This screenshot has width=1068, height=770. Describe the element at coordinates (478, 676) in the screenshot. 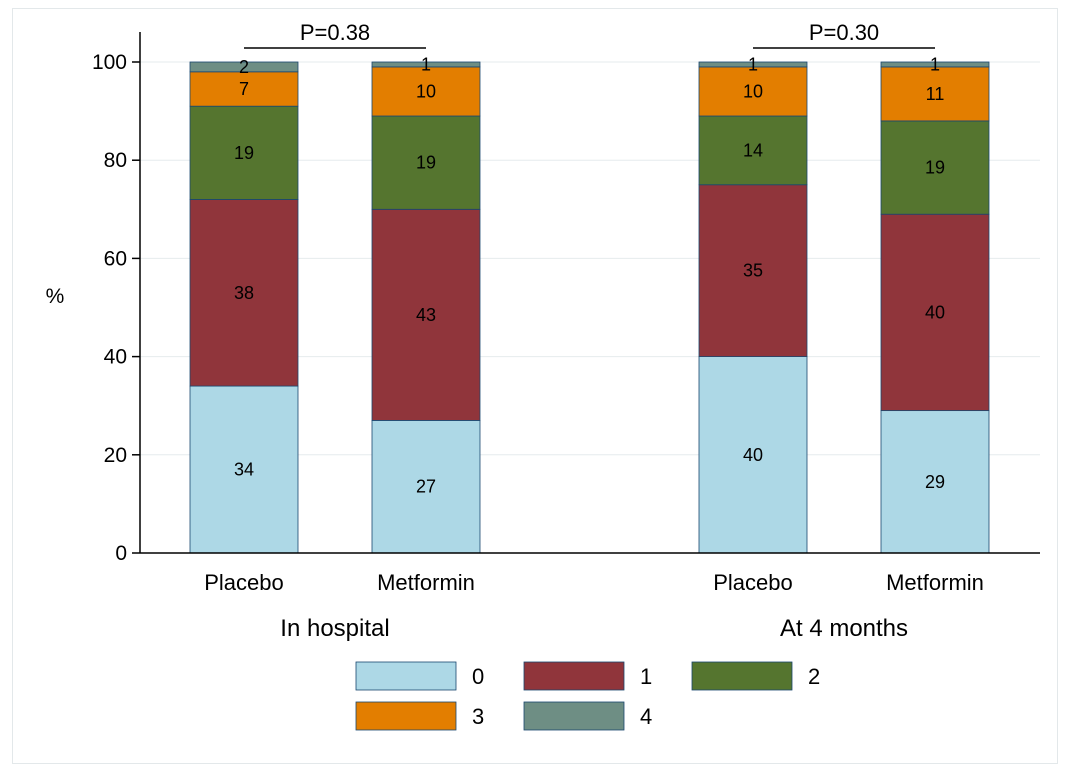

I see `legend-label: 0` at that location.